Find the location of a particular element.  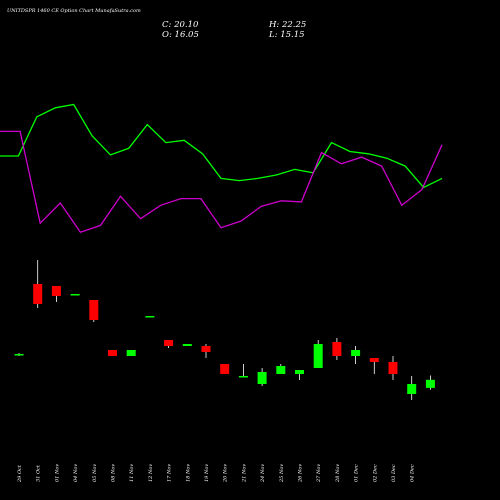

x-tick-label: 31 Oct is located at coordinates (39, 473).